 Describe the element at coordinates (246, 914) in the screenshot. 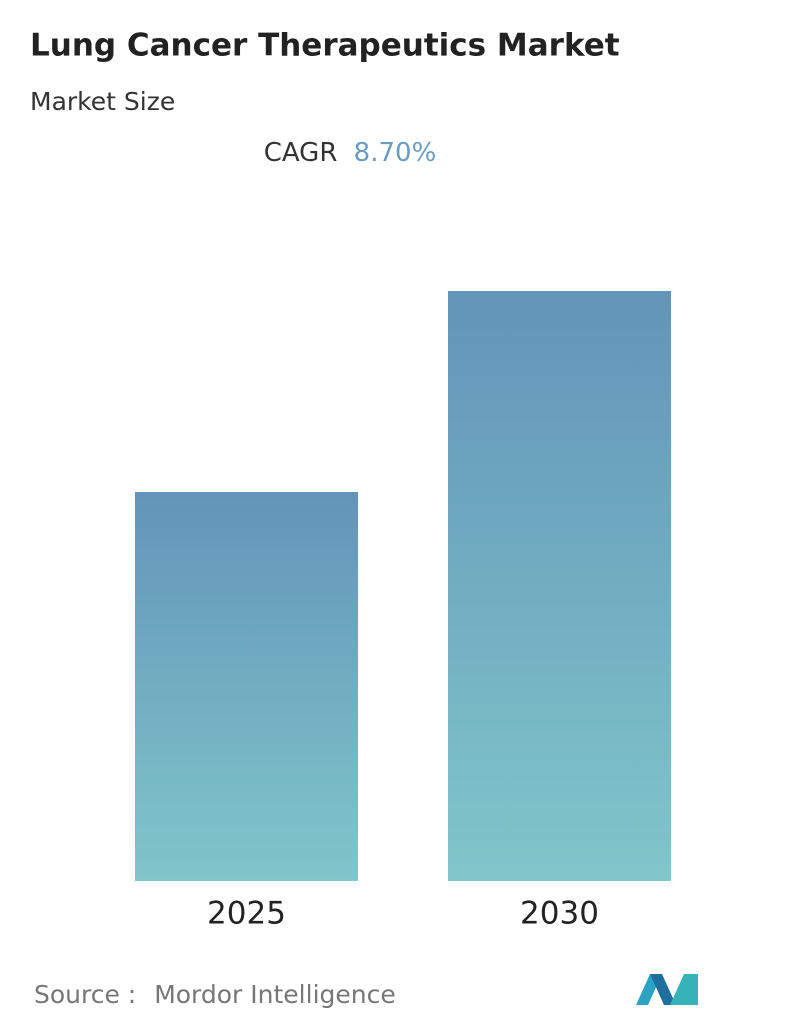

I see `x-tick-label: 2025` at that location.